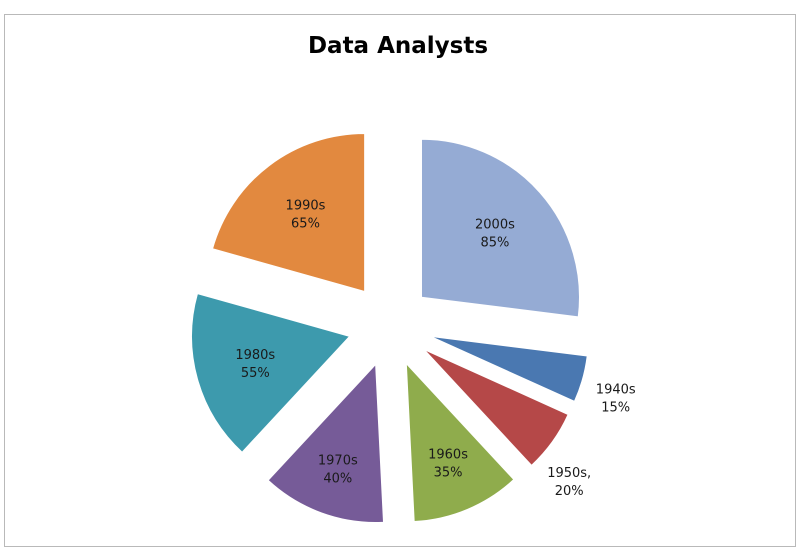  What do you see at coordinates (255, 364) in the screenshot?
I see `slice-label-1980s: 1980s 55%` at bounding box center [255, 364].